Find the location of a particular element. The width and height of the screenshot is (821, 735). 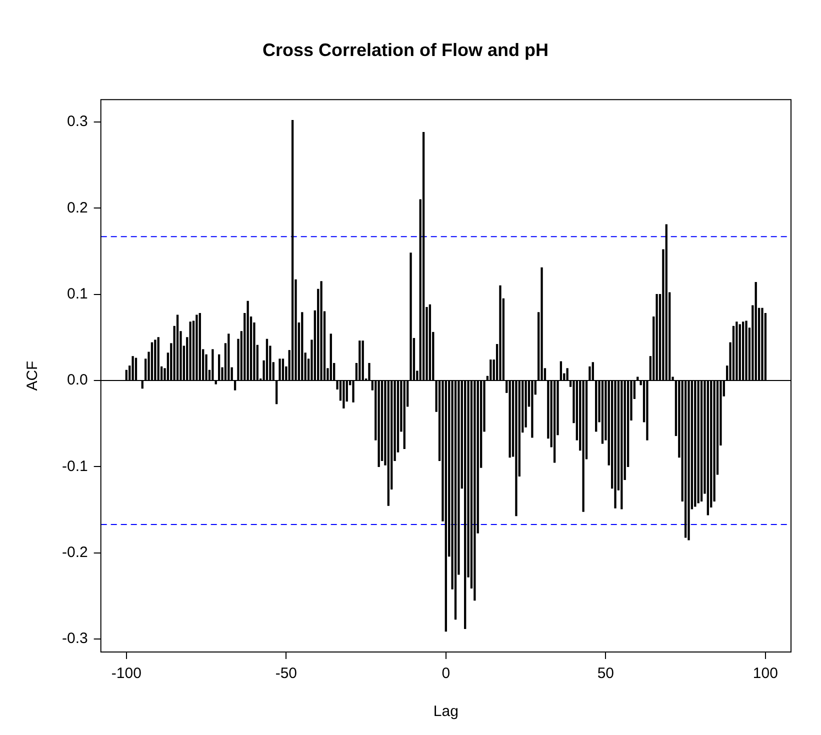

x-tick-label: 0 is located at coordinates (446, 673).